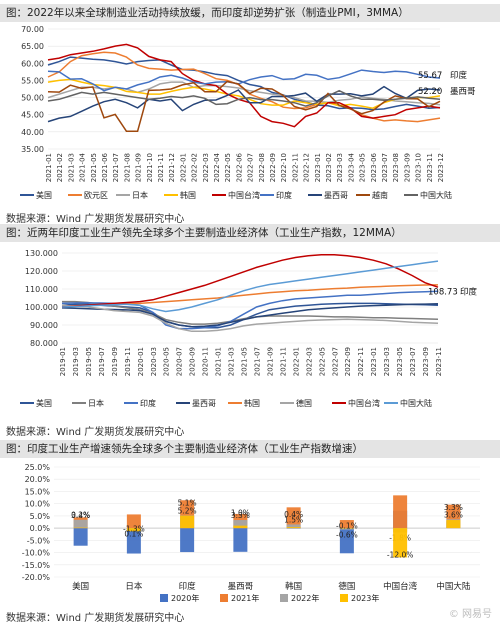 The image size is (500, 628). Describe the element at coordinates (245, 598) in the screenshot. I see `legend-label: 2021年` at that location.